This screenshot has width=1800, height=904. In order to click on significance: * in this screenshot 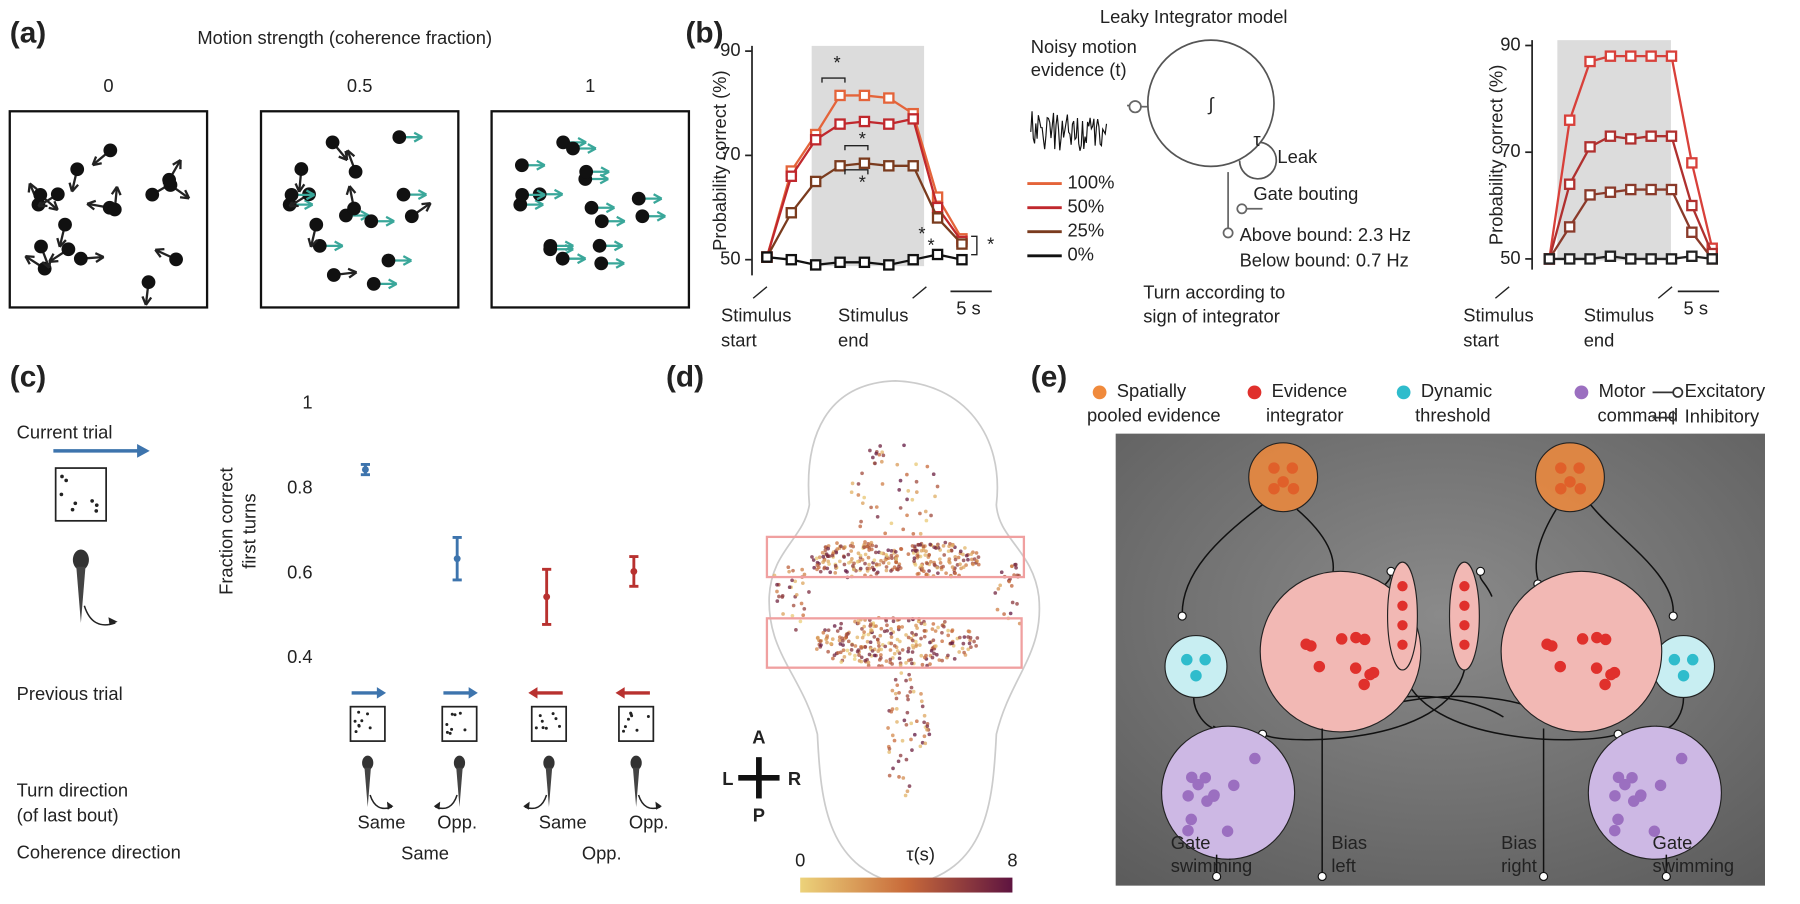, I will do `click(921, 233)`.